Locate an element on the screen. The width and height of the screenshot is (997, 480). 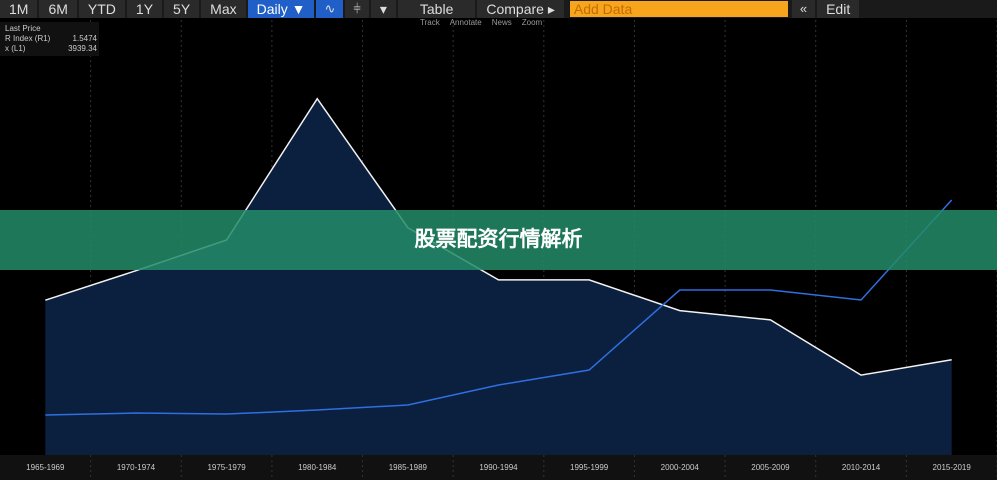
annotate-tool: Annotate is located at coordinates (465, 22).